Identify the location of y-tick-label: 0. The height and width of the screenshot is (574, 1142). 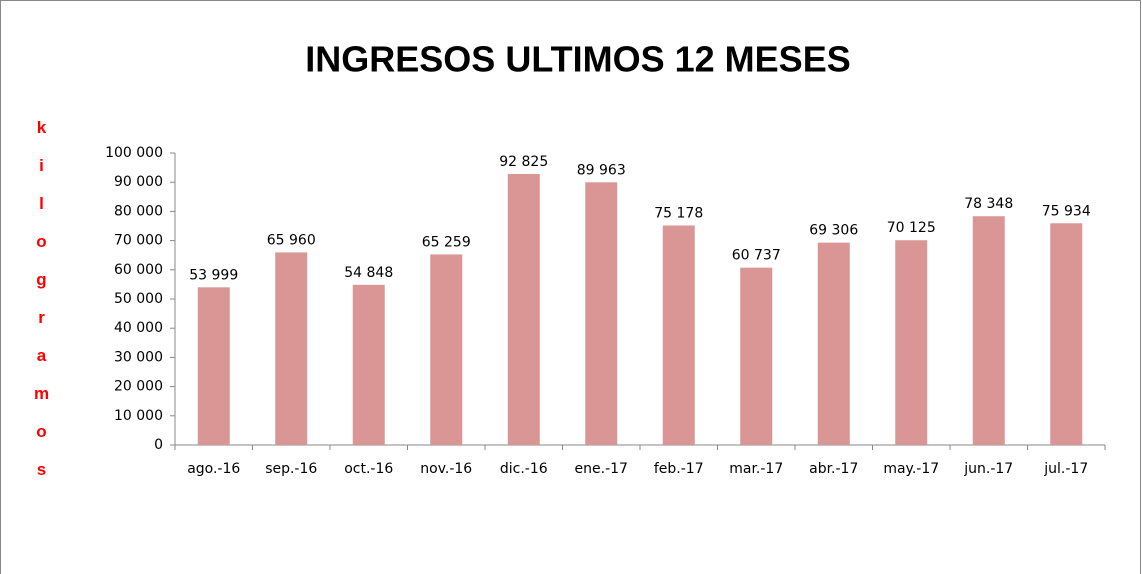
(158, 445).